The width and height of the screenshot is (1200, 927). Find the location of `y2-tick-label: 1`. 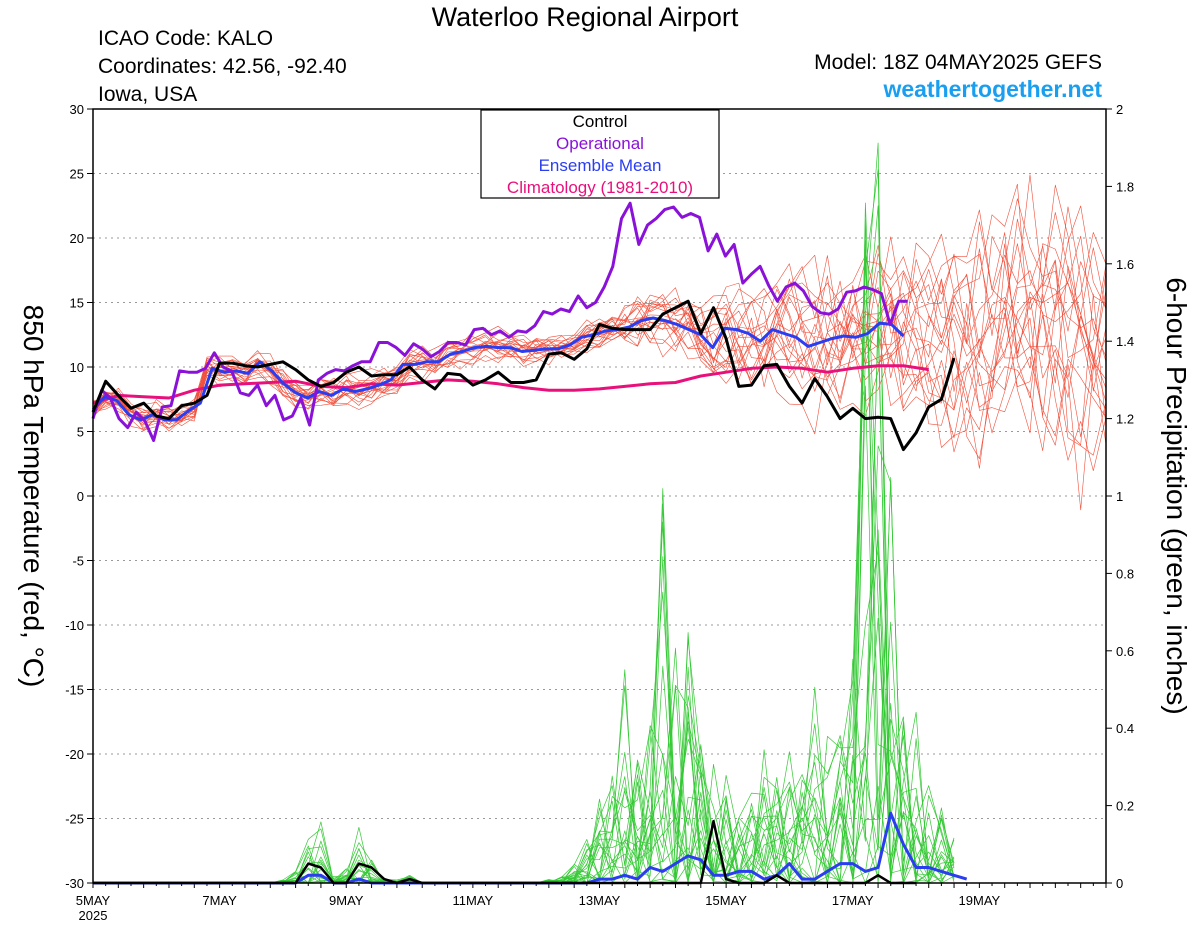

y2-tick-label: 1 is located at coordinates (1119, 496).